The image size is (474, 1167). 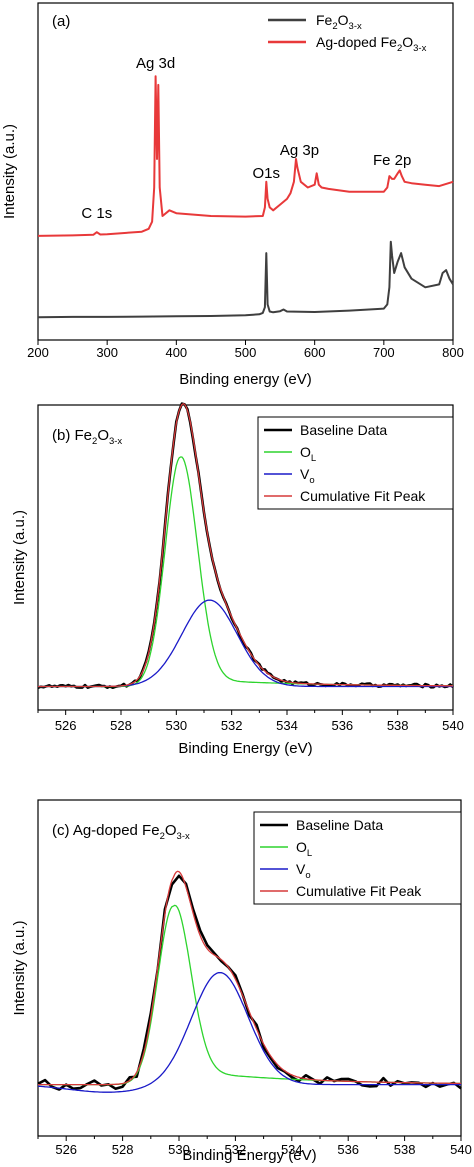 What do you see at coordinates (96, 213) in the screenshot?
I see `peak-annotation: C 1s` at bounding box center [96, 213].